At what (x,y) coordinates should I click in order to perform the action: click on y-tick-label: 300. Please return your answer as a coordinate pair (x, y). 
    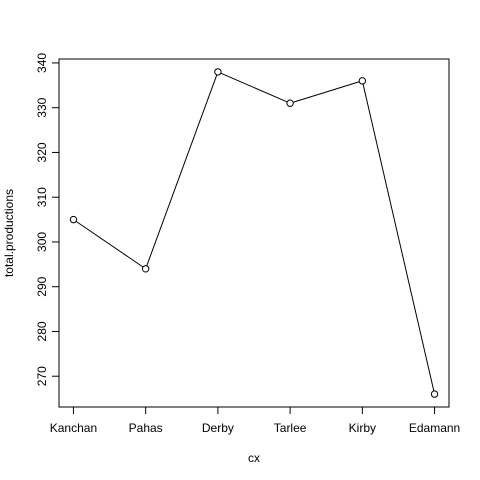
    Looking at the image, I should click on (42, 242).